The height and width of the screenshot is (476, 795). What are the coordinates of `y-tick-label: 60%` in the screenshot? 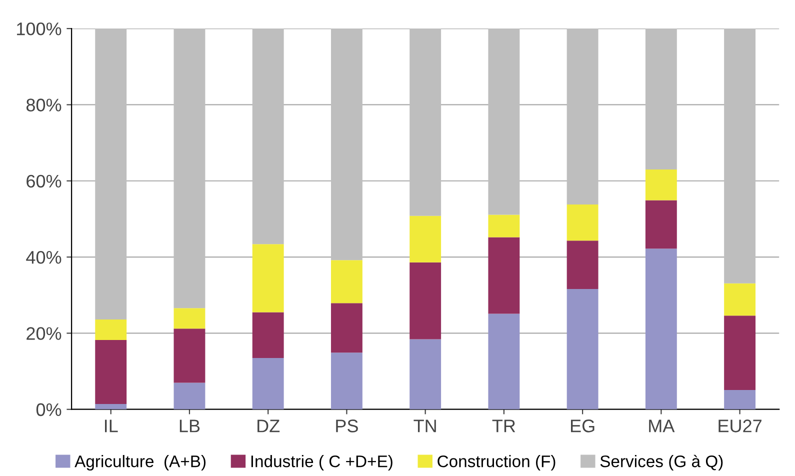 It's located at (44, 181).